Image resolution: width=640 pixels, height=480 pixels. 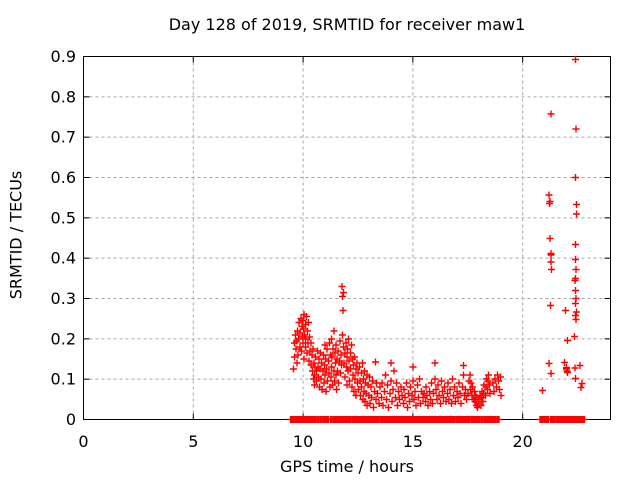 I want to click on x-tick-label: 20, so click(x=522, y=441).